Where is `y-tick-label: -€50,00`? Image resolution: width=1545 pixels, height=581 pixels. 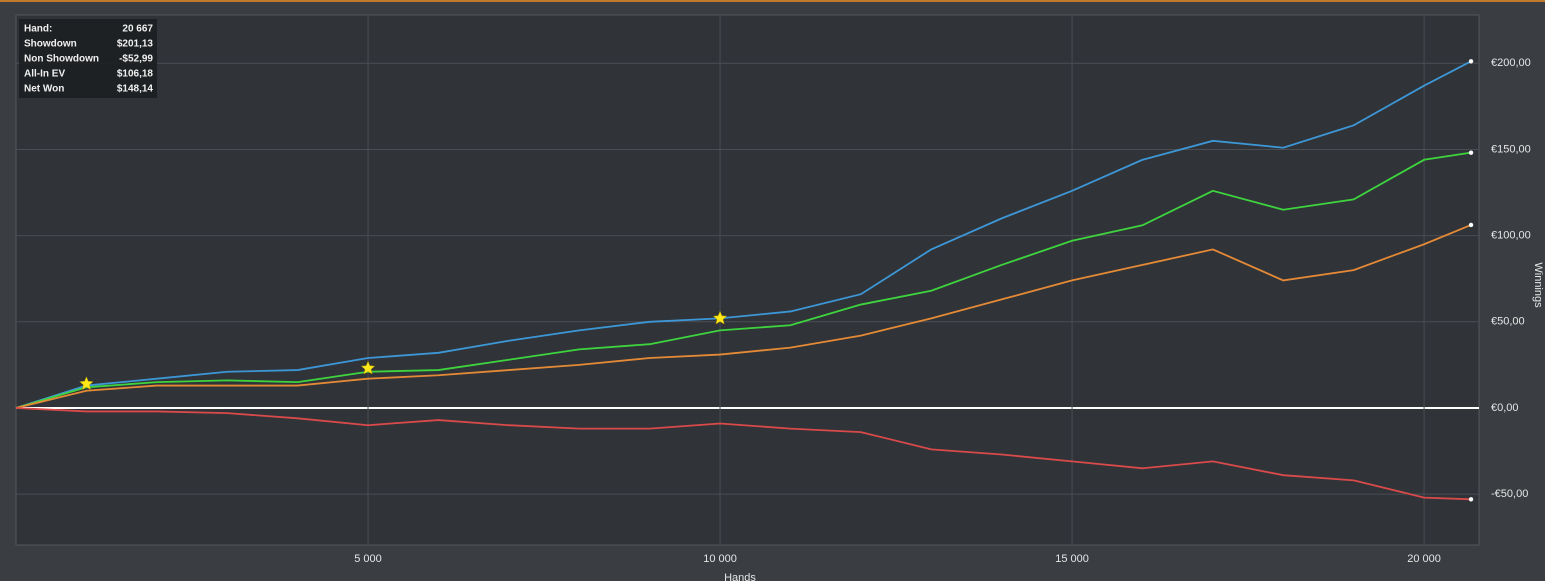
y-tick-label: -€50,00 is located at coordinates (1509, 494).